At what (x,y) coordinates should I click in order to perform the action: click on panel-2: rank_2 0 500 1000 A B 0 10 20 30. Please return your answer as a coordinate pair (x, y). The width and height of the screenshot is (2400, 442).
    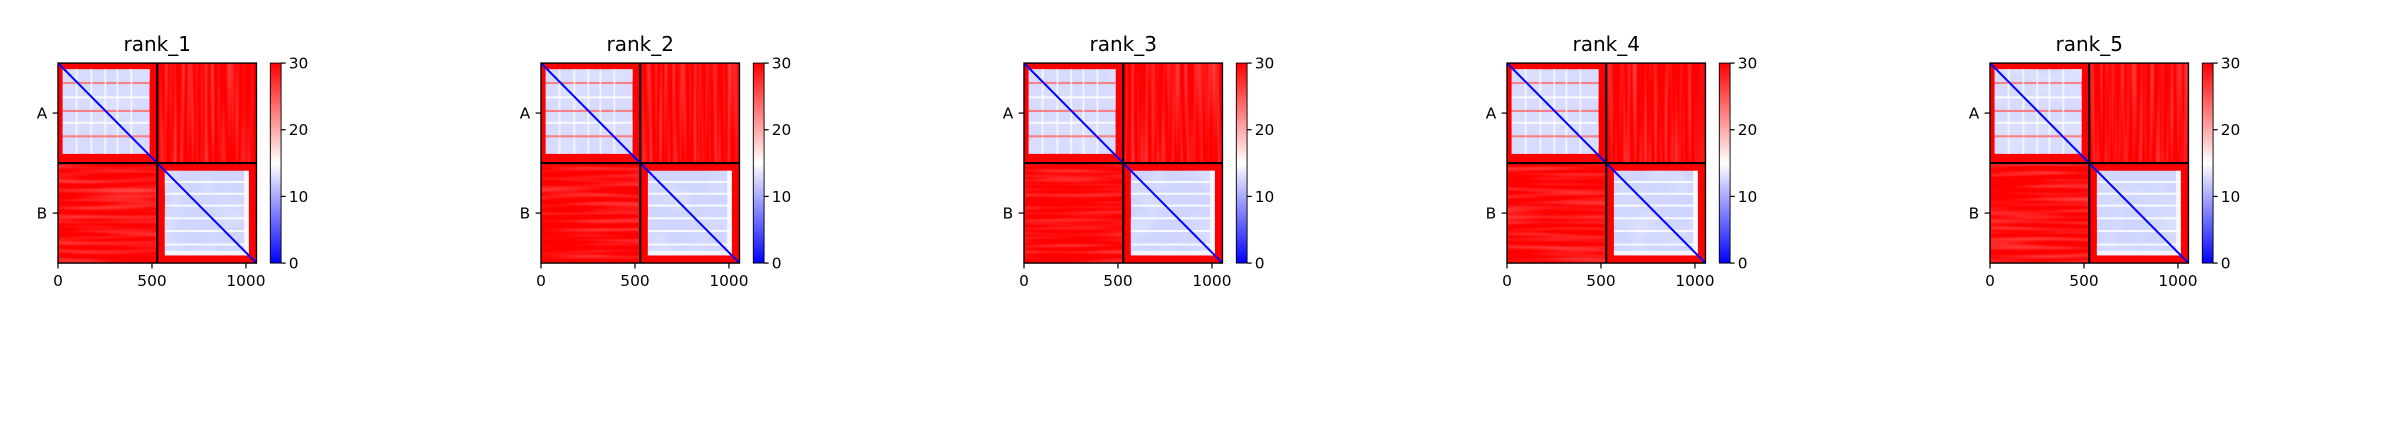
    Looking at the image, I should click on (656, 161).